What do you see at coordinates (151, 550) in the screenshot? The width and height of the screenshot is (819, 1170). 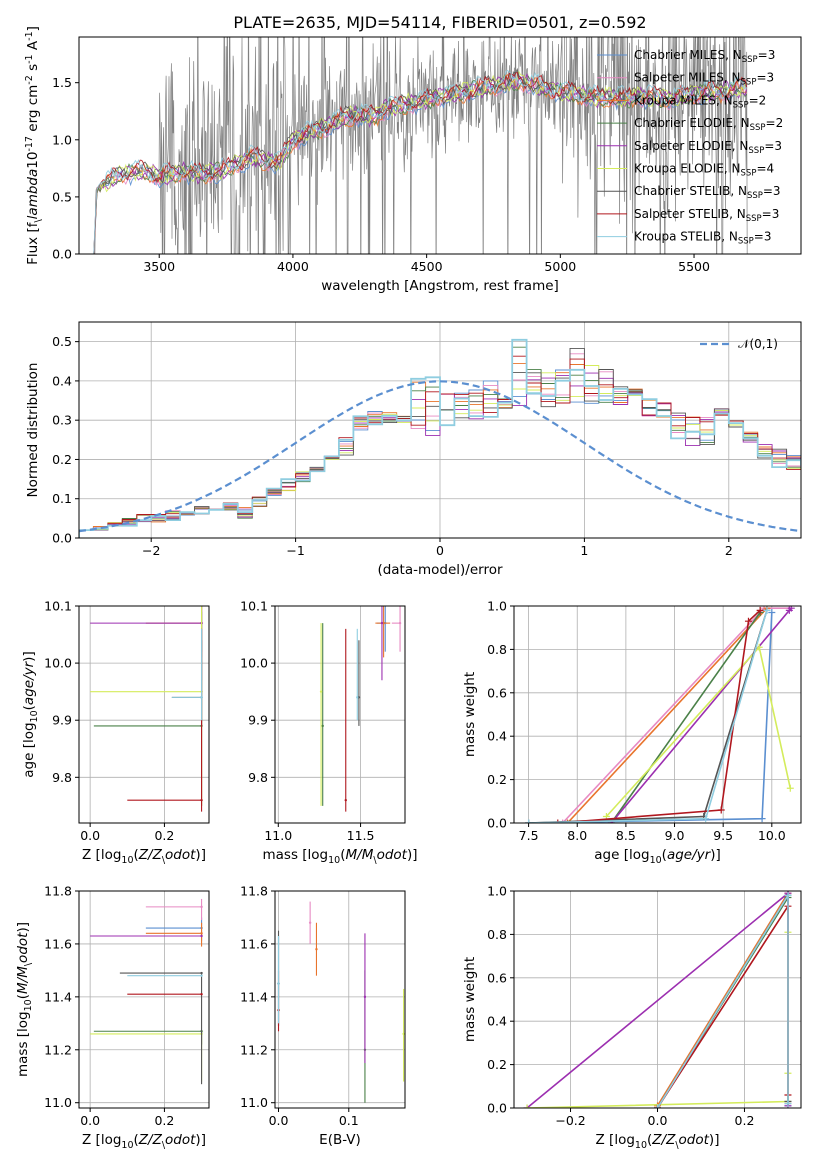 I see `x-tick-label: −2` at bounding box center [151, 550].